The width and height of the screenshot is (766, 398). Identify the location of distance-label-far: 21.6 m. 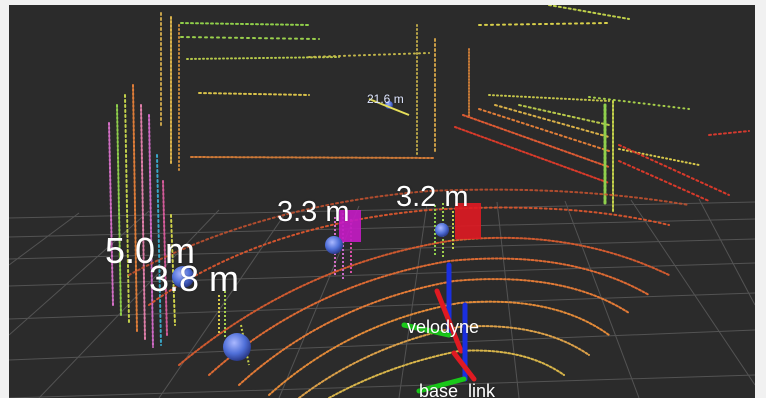
(385, 99).